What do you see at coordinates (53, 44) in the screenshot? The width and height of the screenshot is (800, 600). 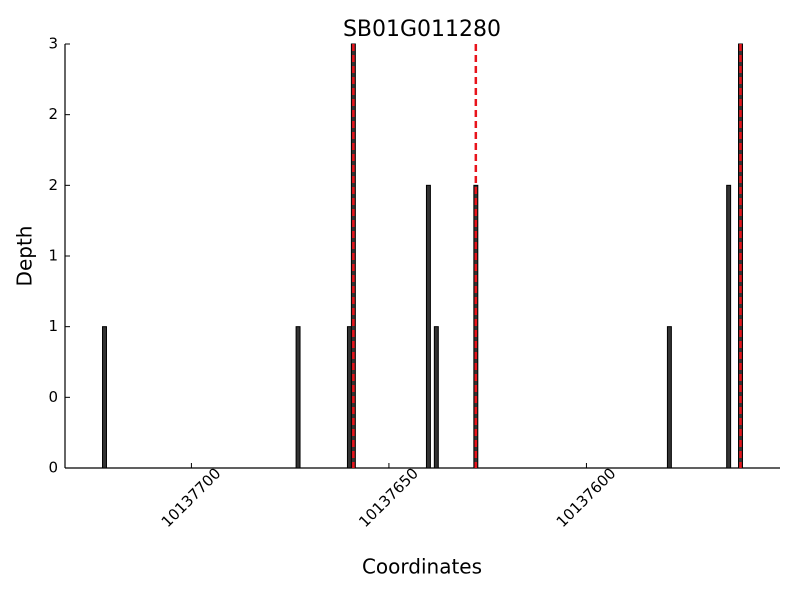 I see `y-tick-label: 3` at bounding box center [53, 44].